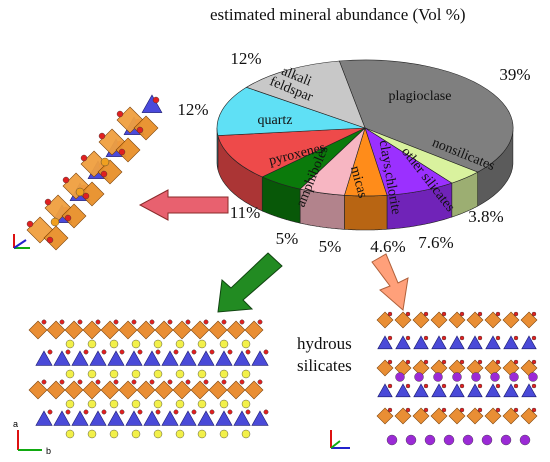 The image size is (550, 462). Describe the element at coordinates (21, 241) in the screenshot. I see `axis-triad-top-left` at that location.